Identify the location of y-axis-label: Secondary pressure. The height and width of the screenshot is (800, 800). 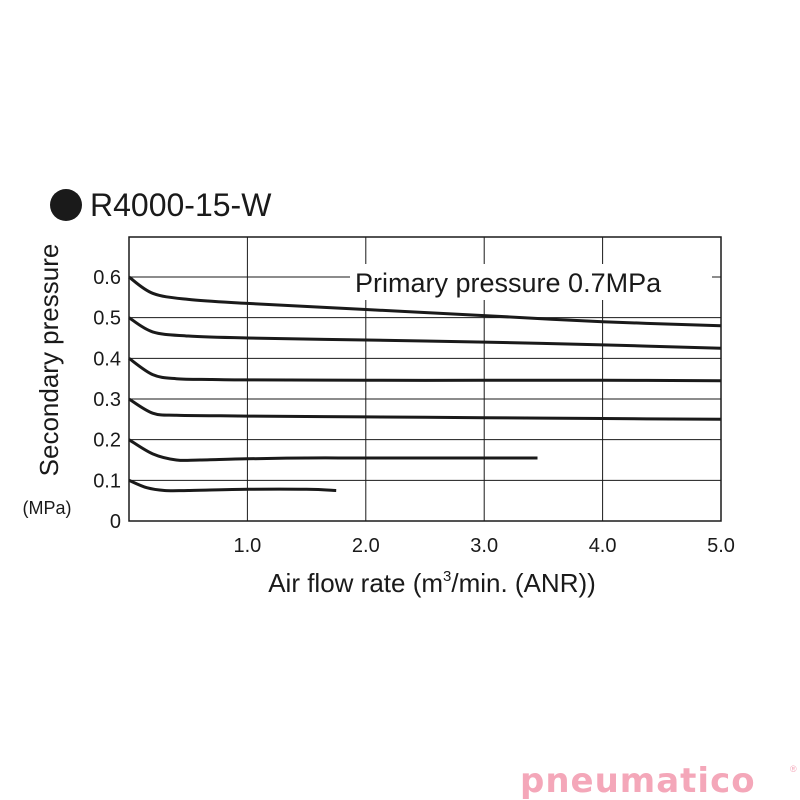
(49, 360).